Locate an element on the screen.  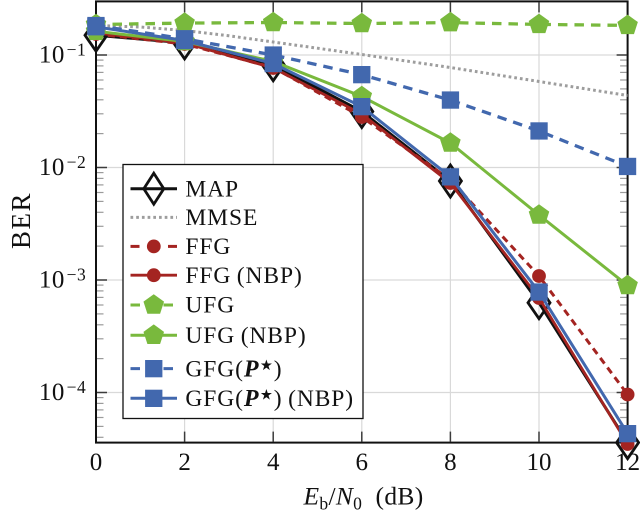
svg-text: BER is located at coordinates (21, 220).